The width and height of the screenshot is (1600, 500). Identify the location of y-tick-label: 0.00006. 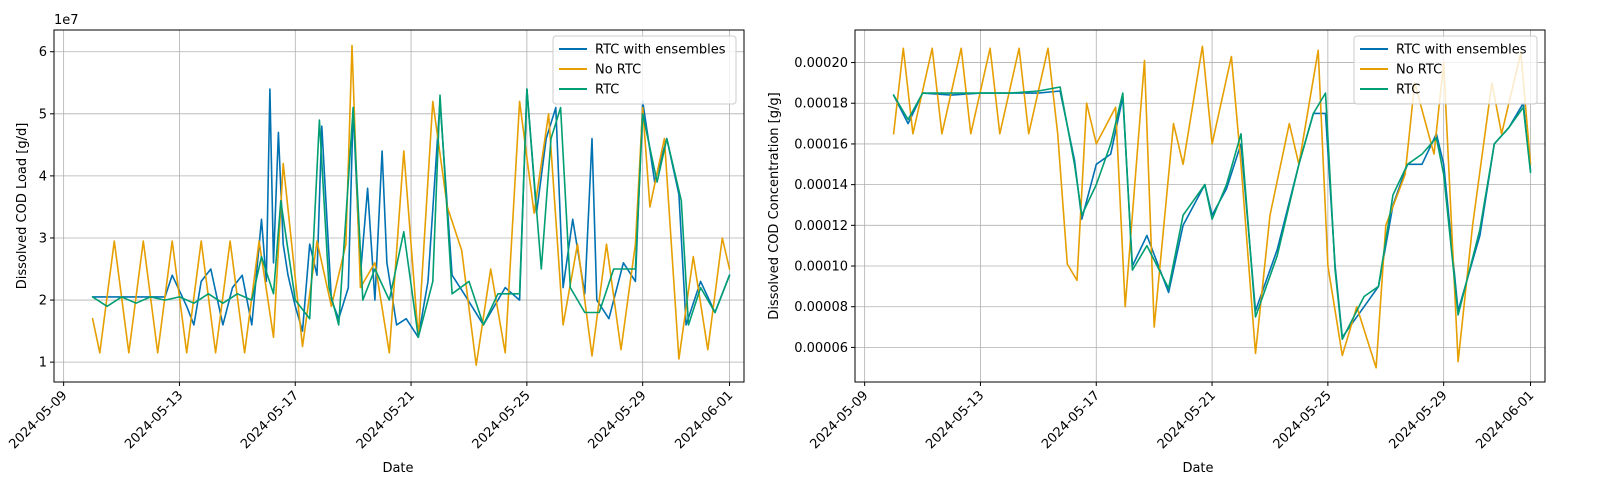
(821, 348).